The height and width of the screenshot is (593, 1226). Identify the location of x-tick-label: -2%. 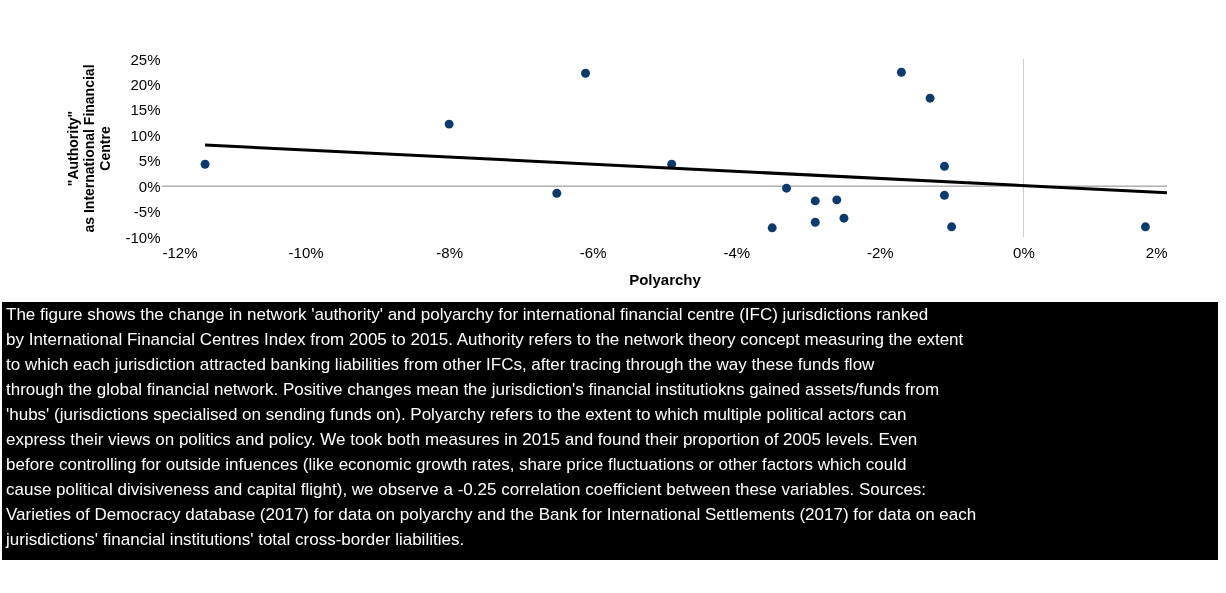
(880, 252).